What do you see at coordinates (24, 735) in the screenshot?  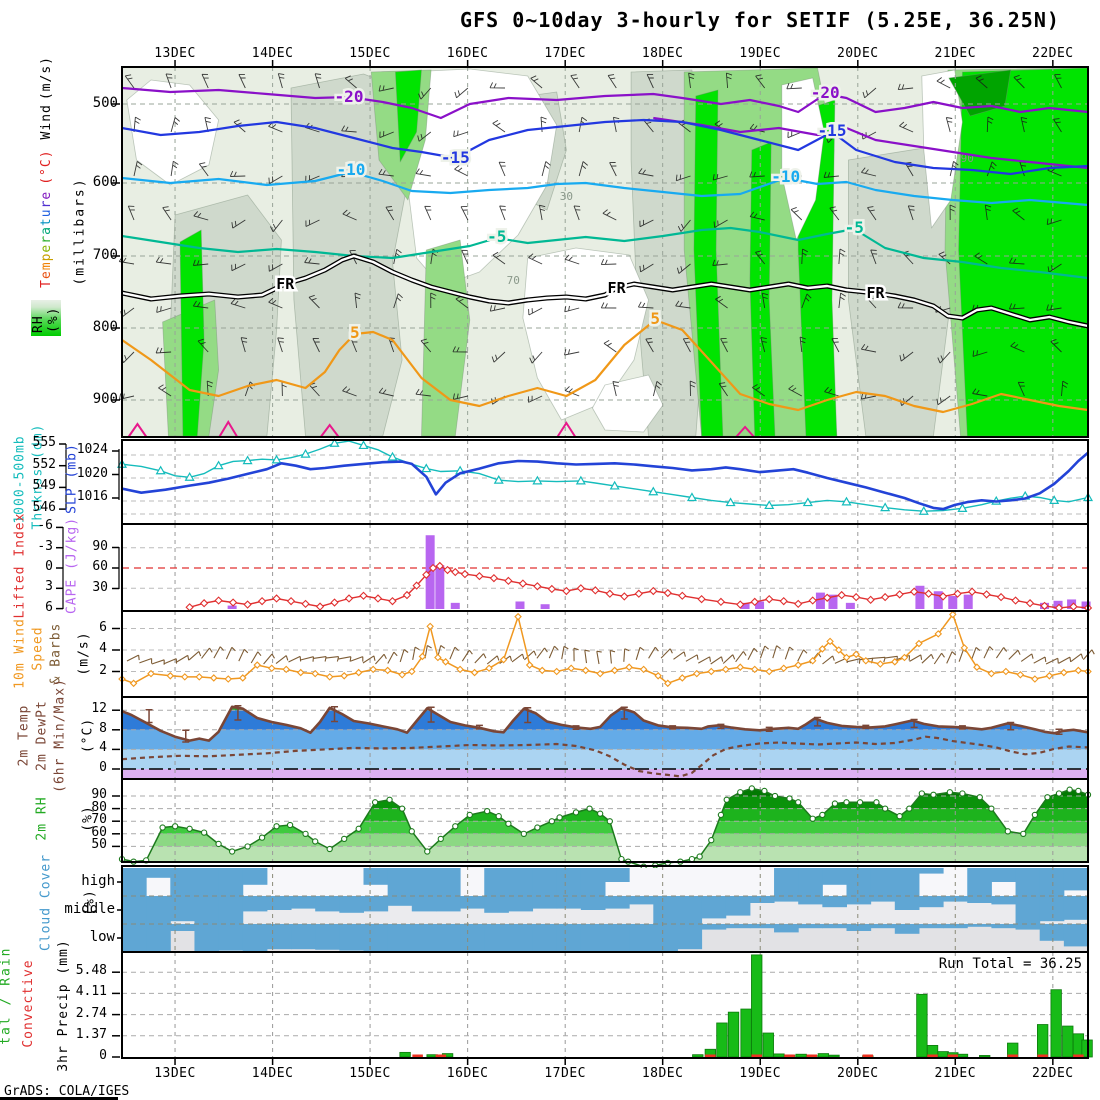 I see `temp2m-axis-title: 2m Temp` at bounding box center [24, 735].